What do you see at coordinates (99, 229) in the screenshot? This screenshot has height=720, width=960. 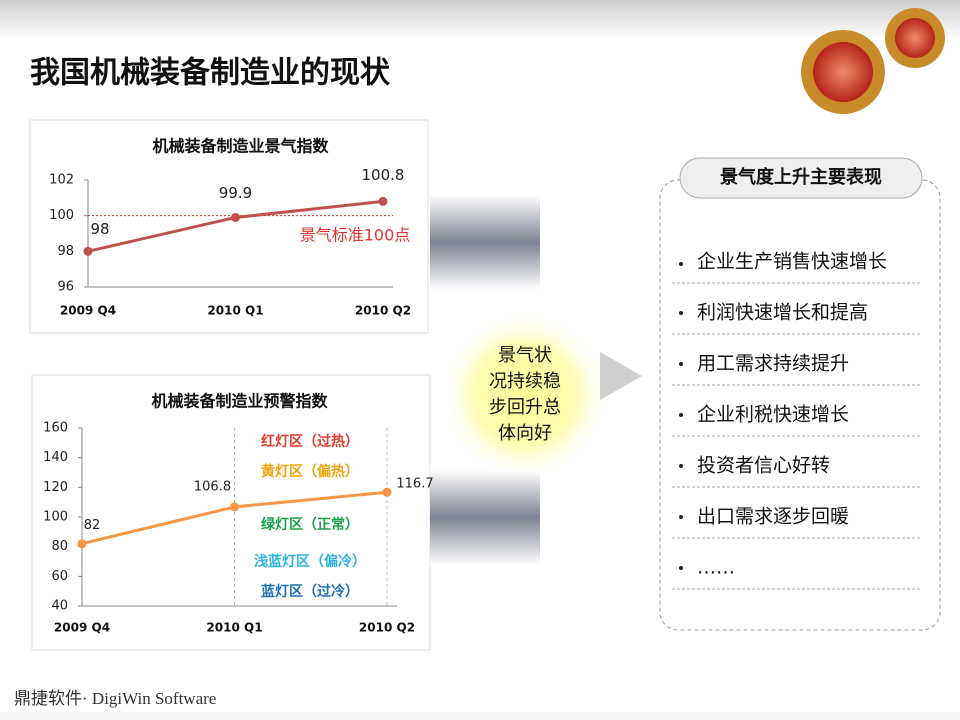 I see `value-label: 98` at bounding box center [99, 229].